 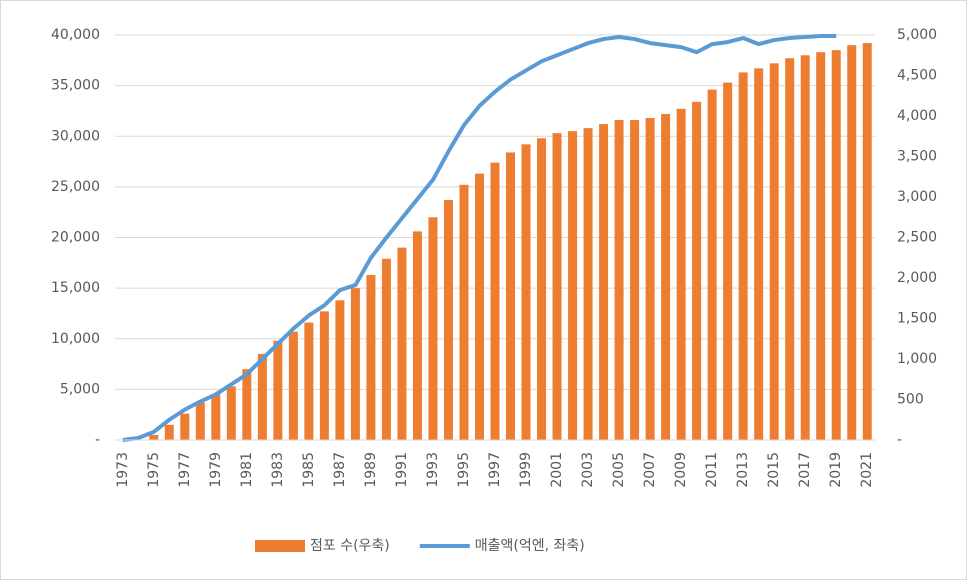 I want to click on y-tick-label: 25,000, so click(x=75, y=187).